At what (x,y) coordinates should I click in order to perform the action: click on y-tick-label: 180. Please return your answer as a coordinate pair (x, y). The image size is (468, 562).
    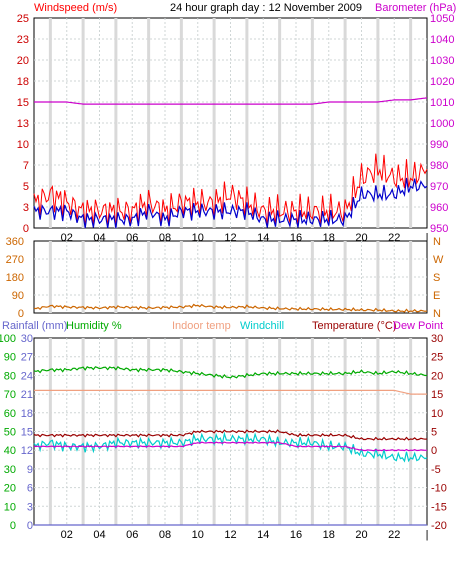
    Looking at the image, I should click on (15, 278).